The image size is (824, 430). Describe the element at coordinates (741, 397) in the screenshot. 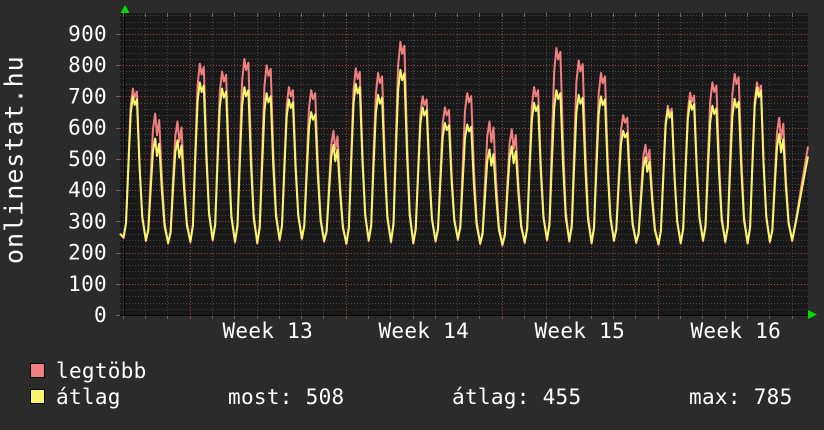

I see `stat-maximum: max: 785` at that location.